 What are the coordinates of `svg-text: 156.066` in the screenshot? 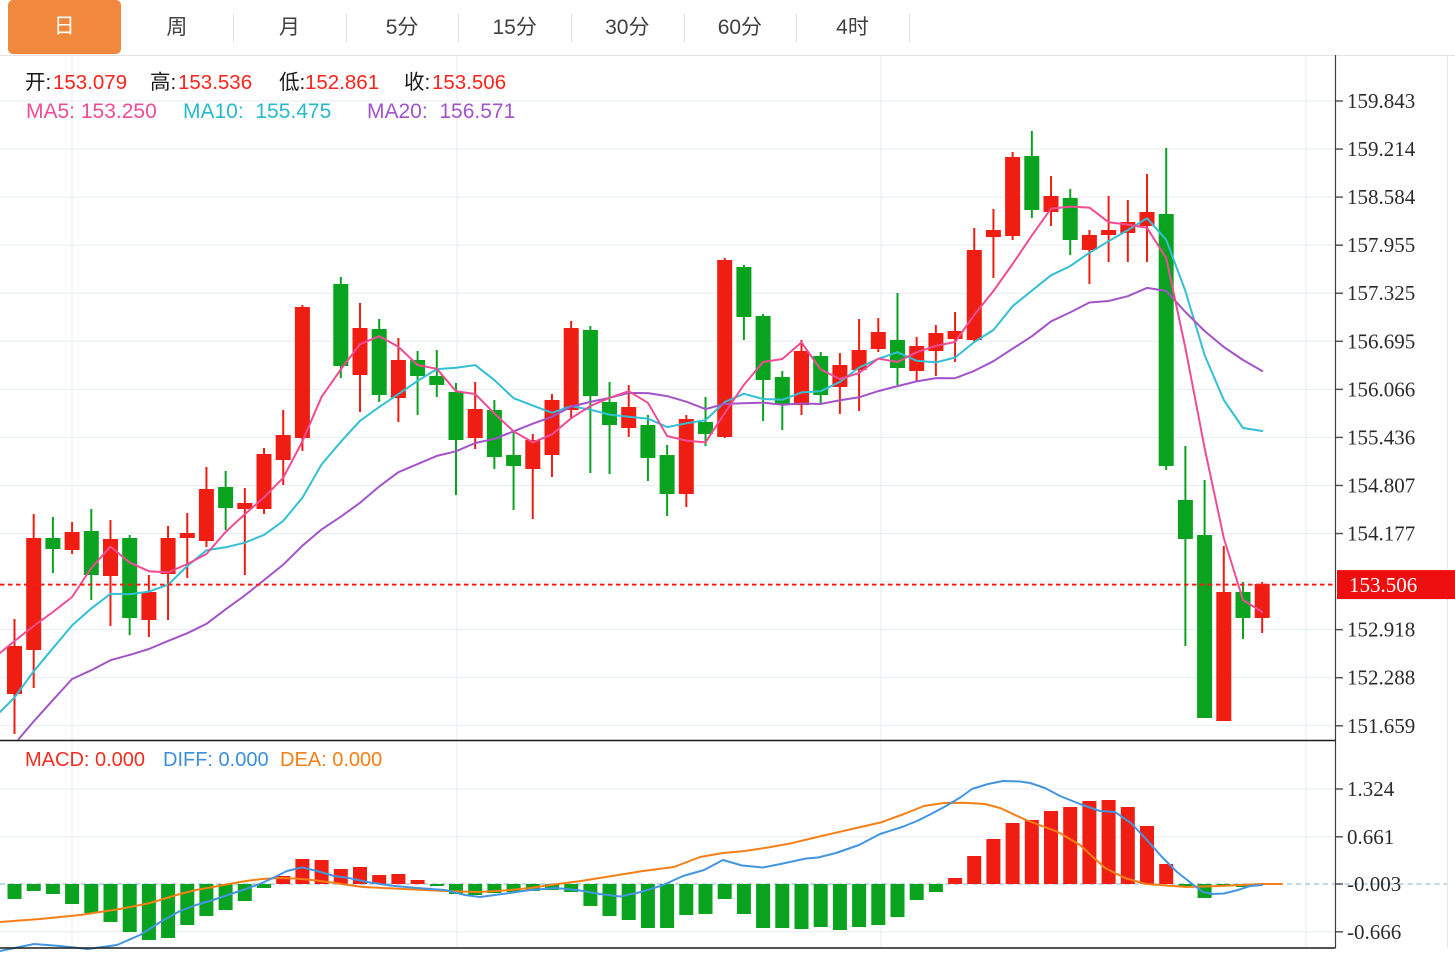 It's located at (1381, 389).